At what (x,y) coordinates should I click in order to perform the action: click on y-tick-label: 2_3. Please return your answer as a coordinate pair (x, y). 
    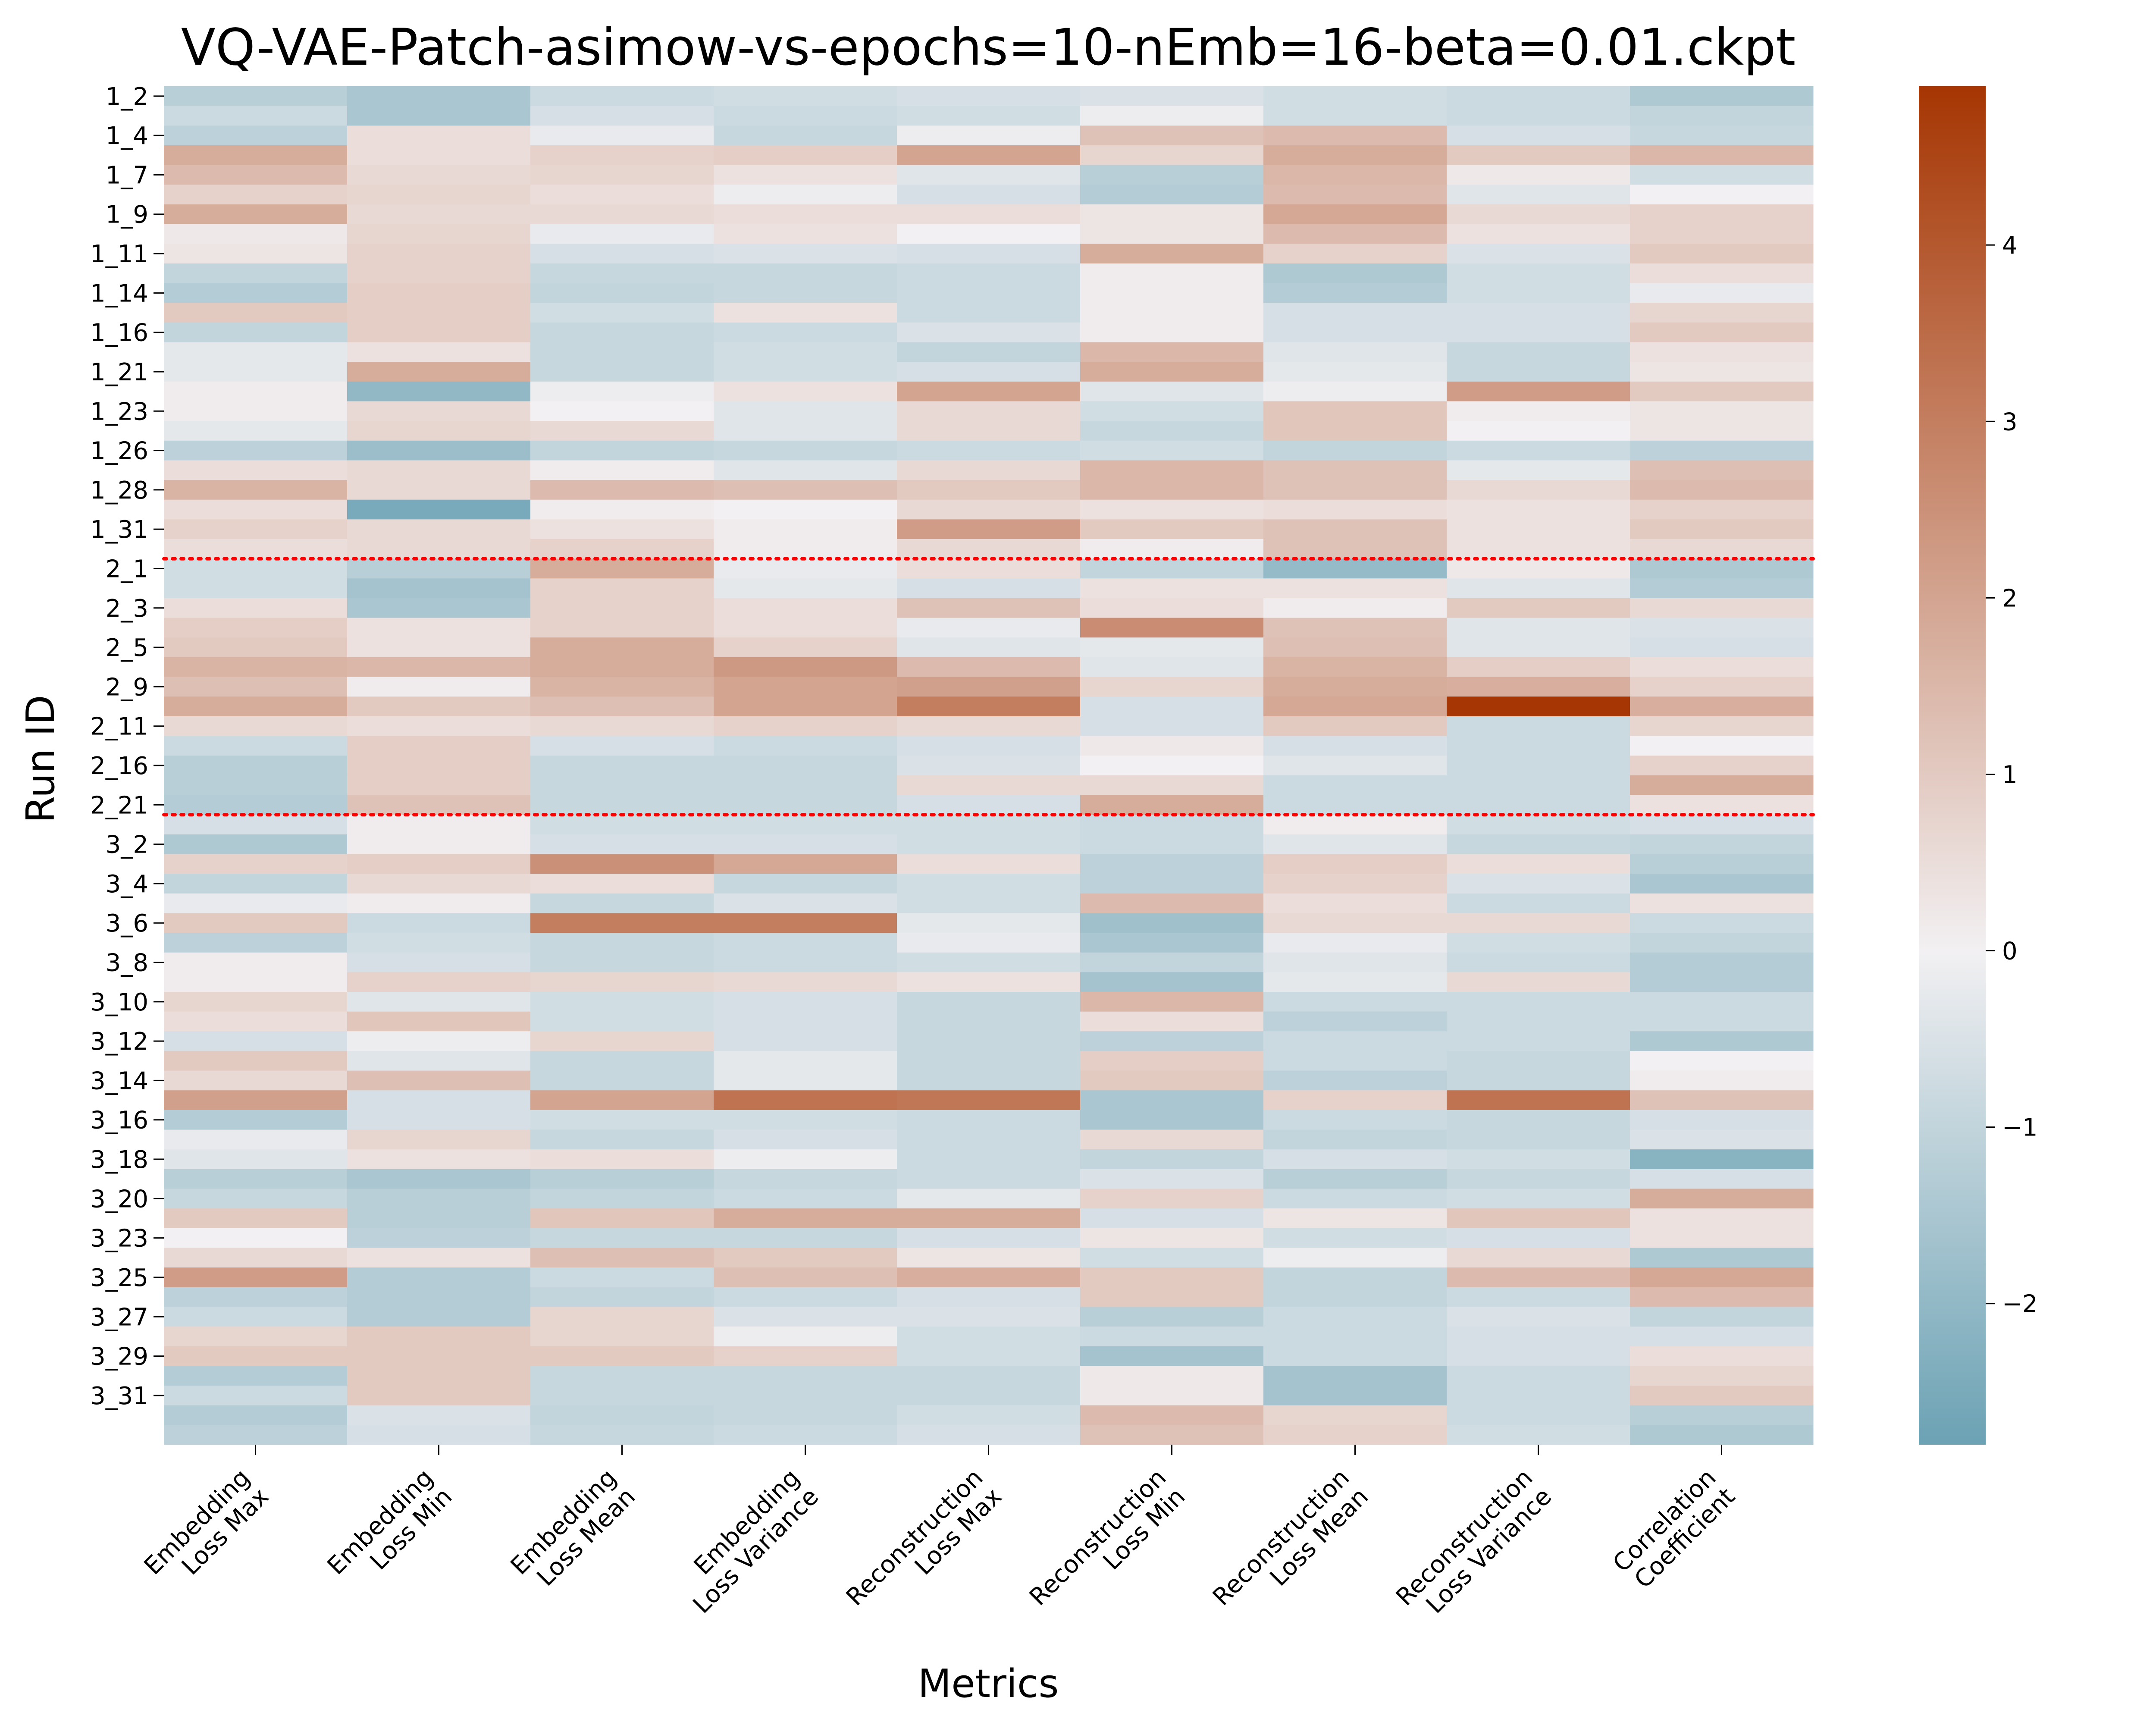
    Looking at the image, I should click on (127, 609).